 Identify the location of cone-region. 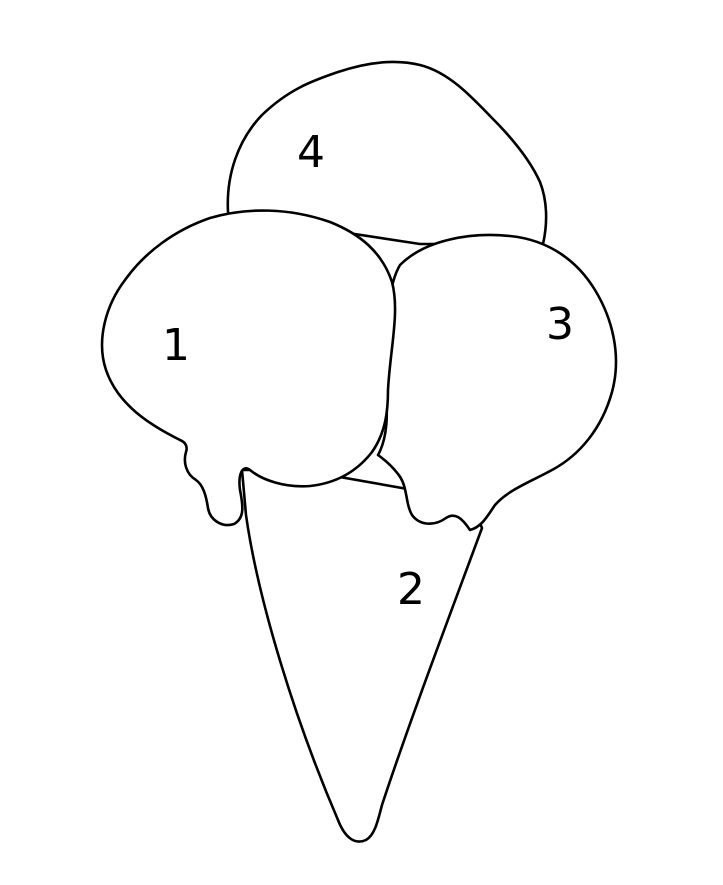
(362, 655).